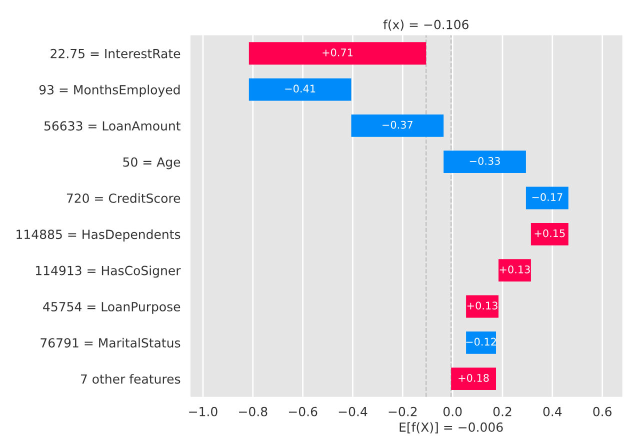  What do you see at coordinates (253, 411) in the screenshot?
I see `x-tick-label: −0.8` at bounding box center [253, 411].